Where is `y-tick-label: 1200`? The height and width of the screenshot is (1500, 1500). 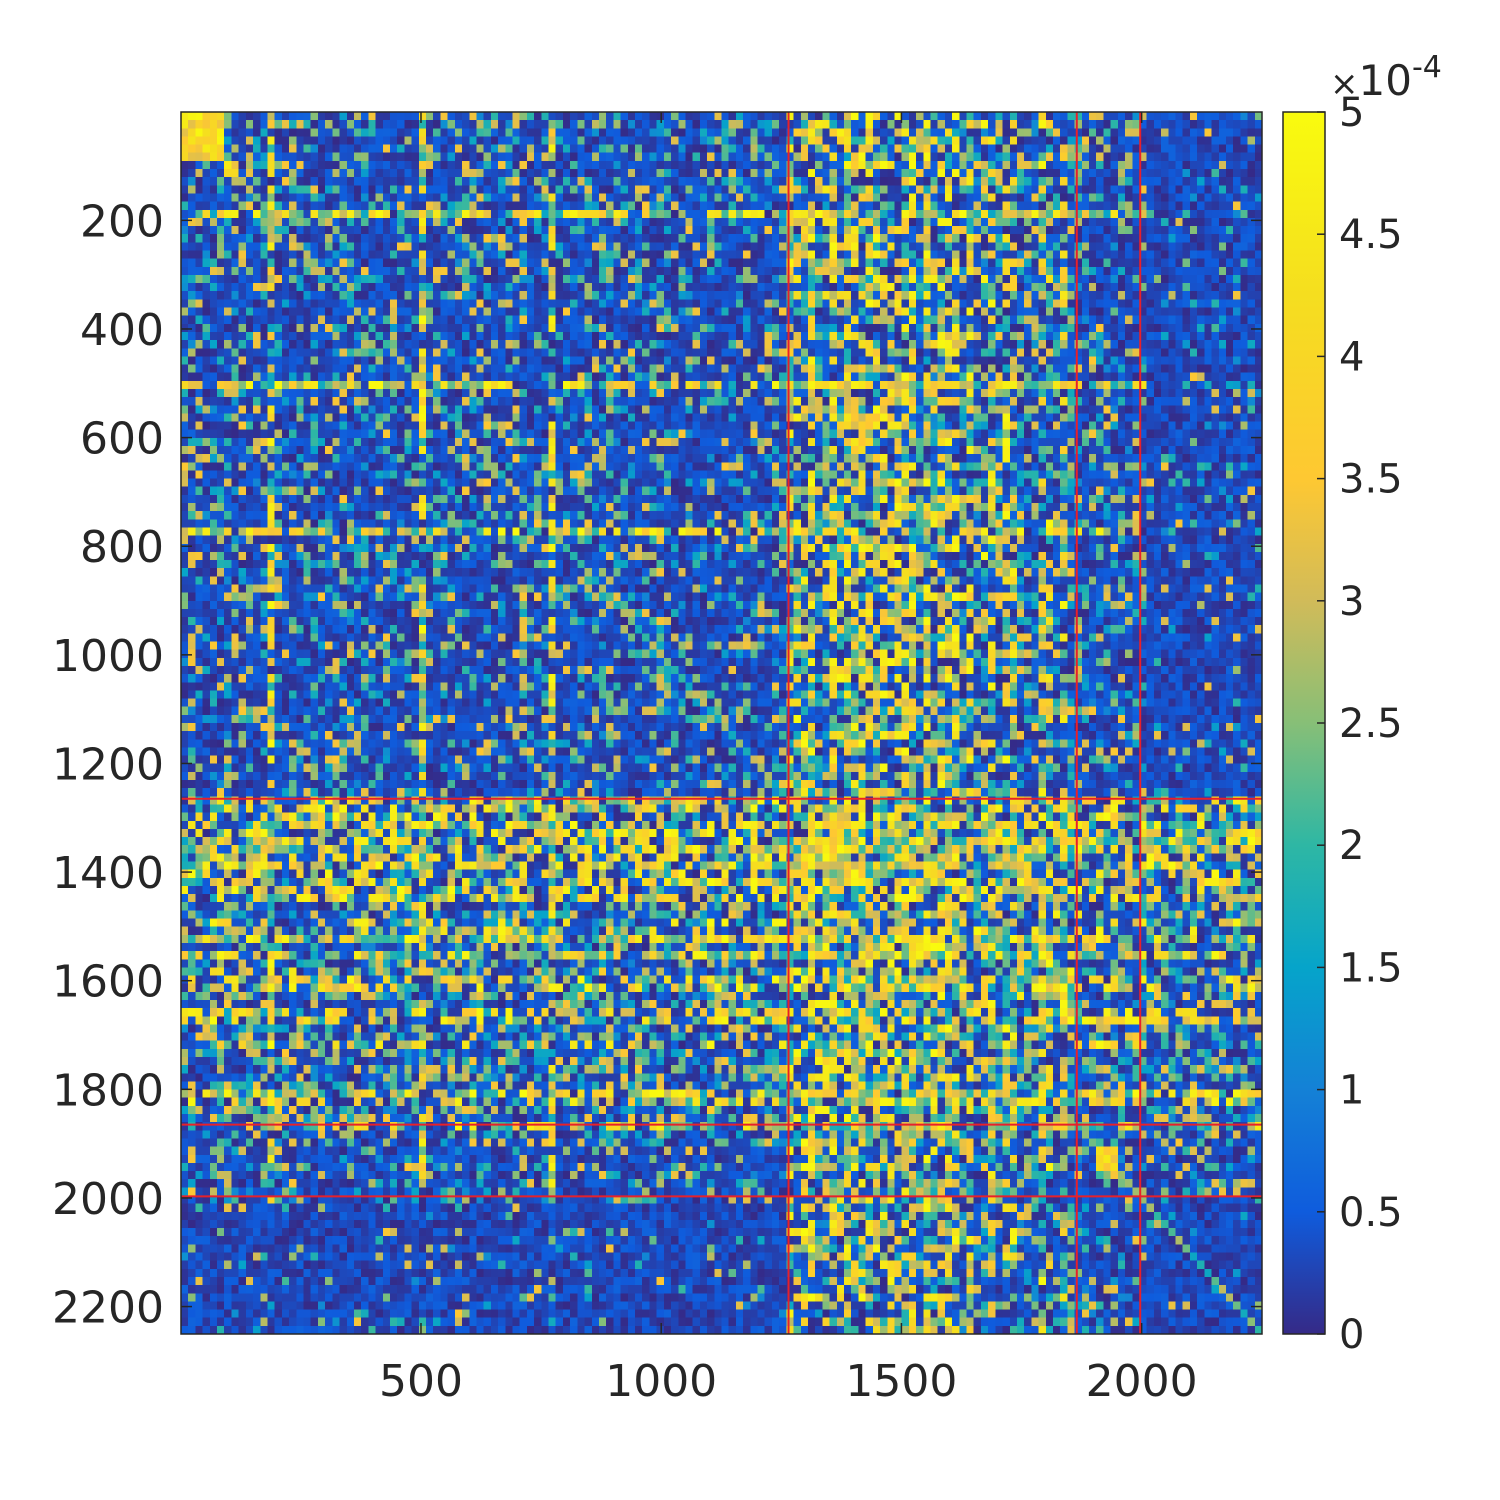
y-tick-label: 1200 is located at coordinates (108, 764).